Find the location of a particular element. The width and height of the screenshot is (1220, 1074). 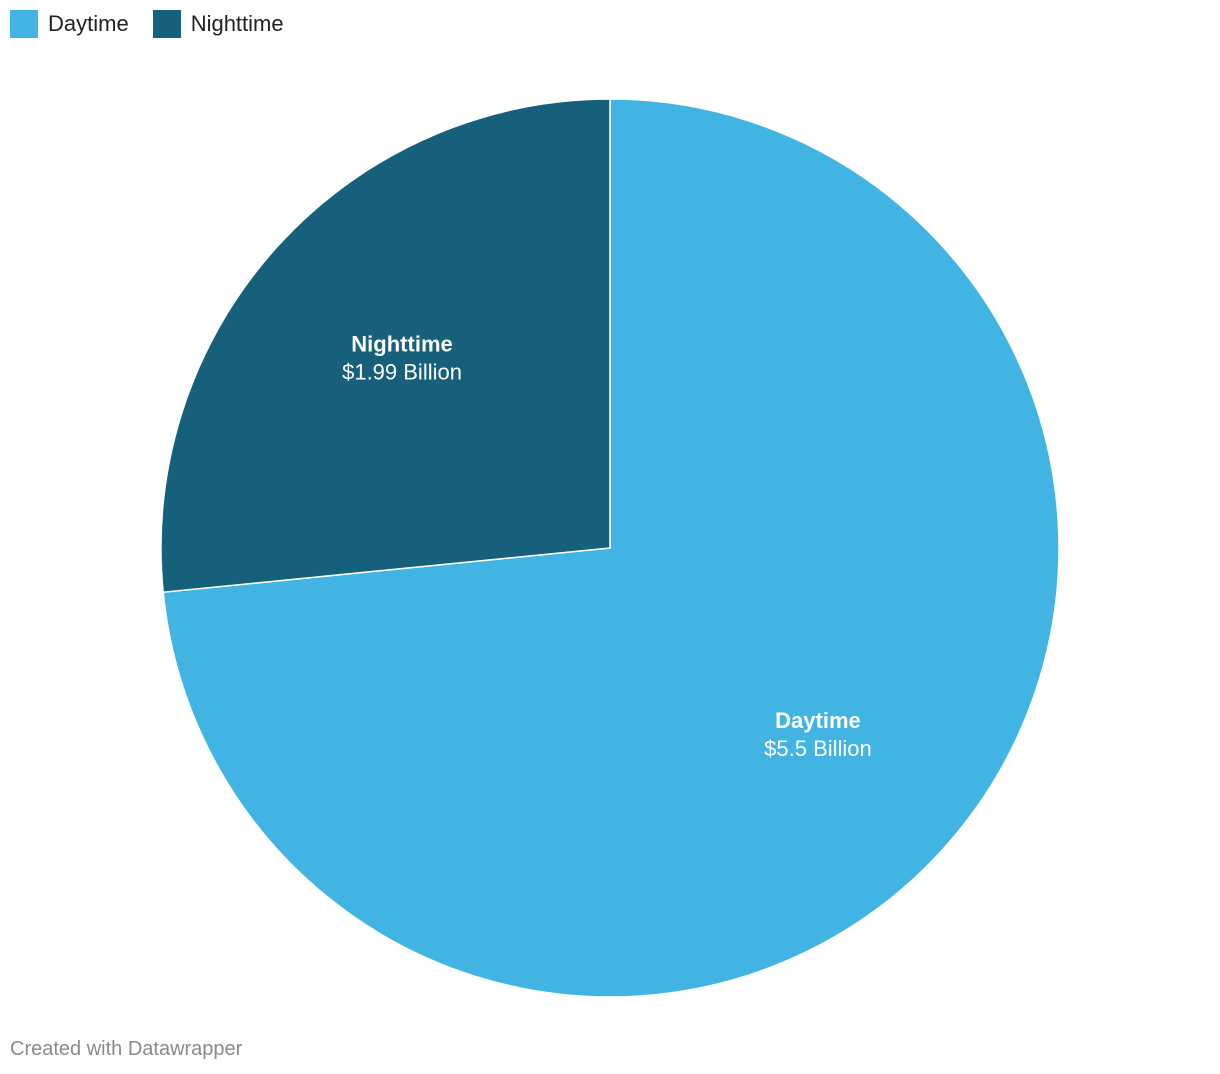

slice-label: Nighttime is located at coordinates (401, 343).